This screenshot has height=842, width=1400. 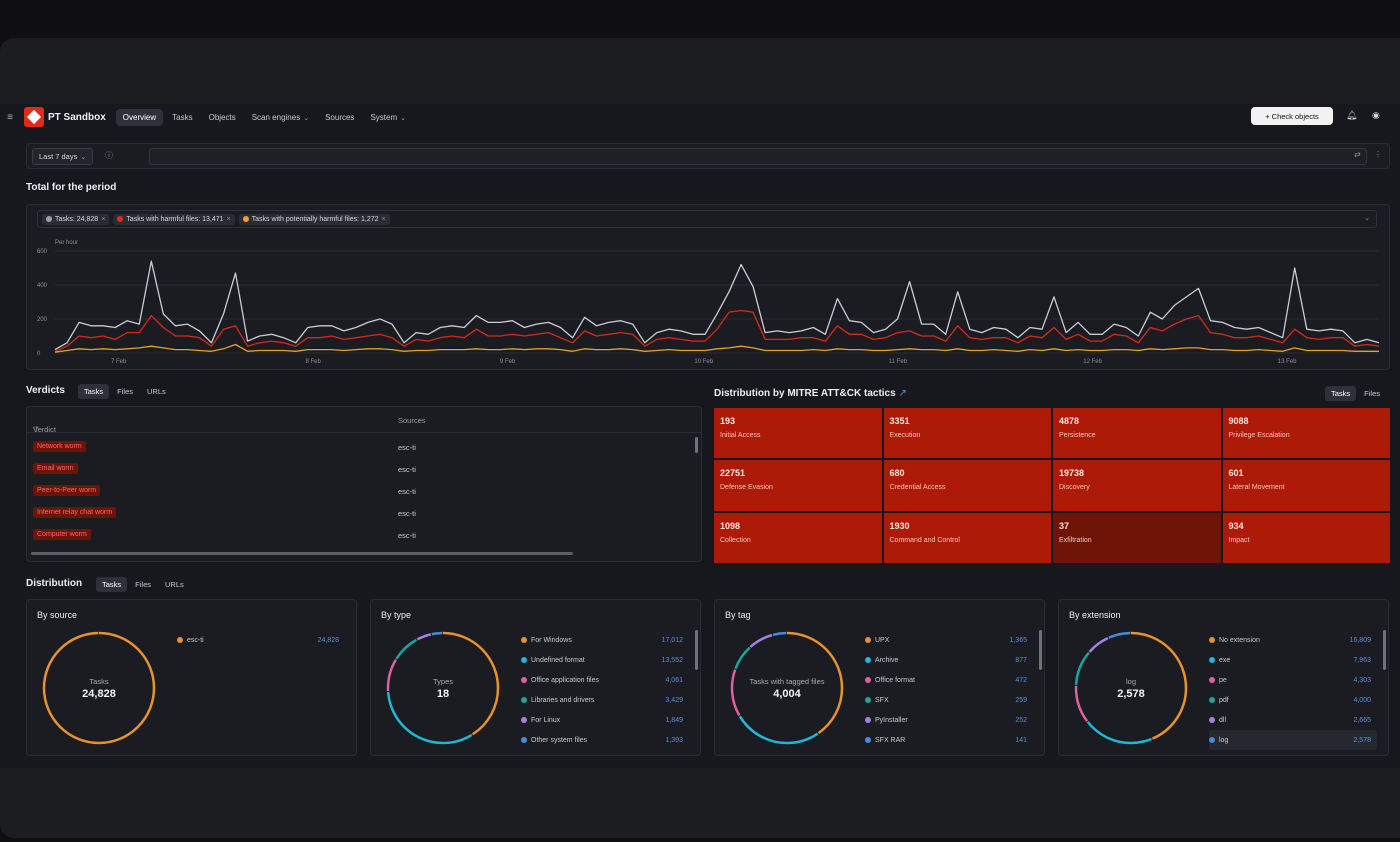 I want to click on mitre-cell: 4878 Persistence, so click(x=1137, y=433).